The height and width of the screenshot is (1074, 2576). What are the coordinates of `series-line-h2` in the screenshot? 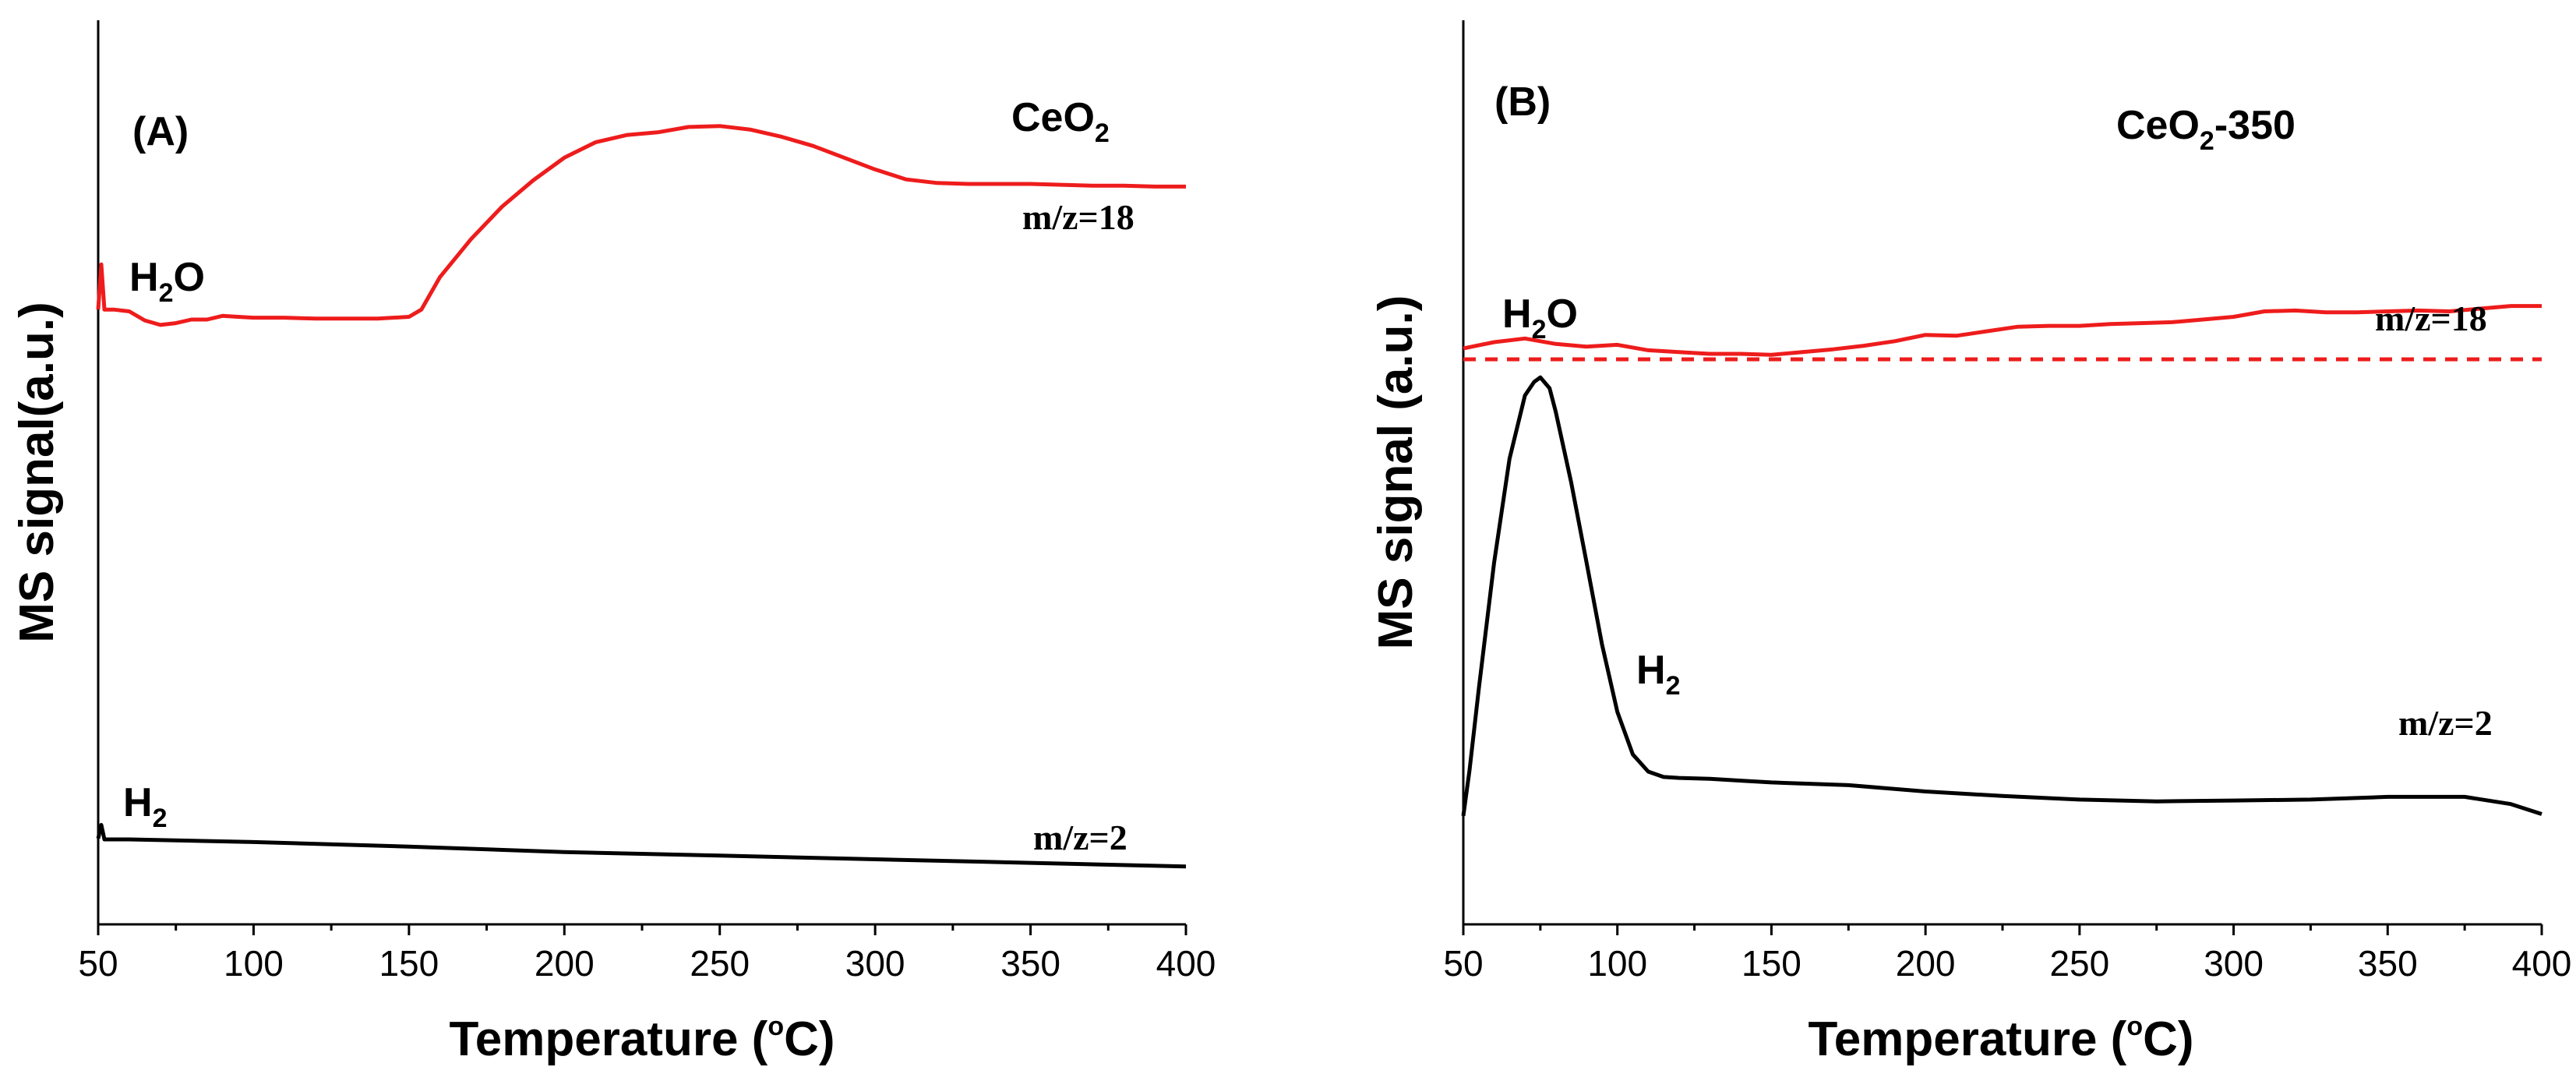 It's located at (641, 845).